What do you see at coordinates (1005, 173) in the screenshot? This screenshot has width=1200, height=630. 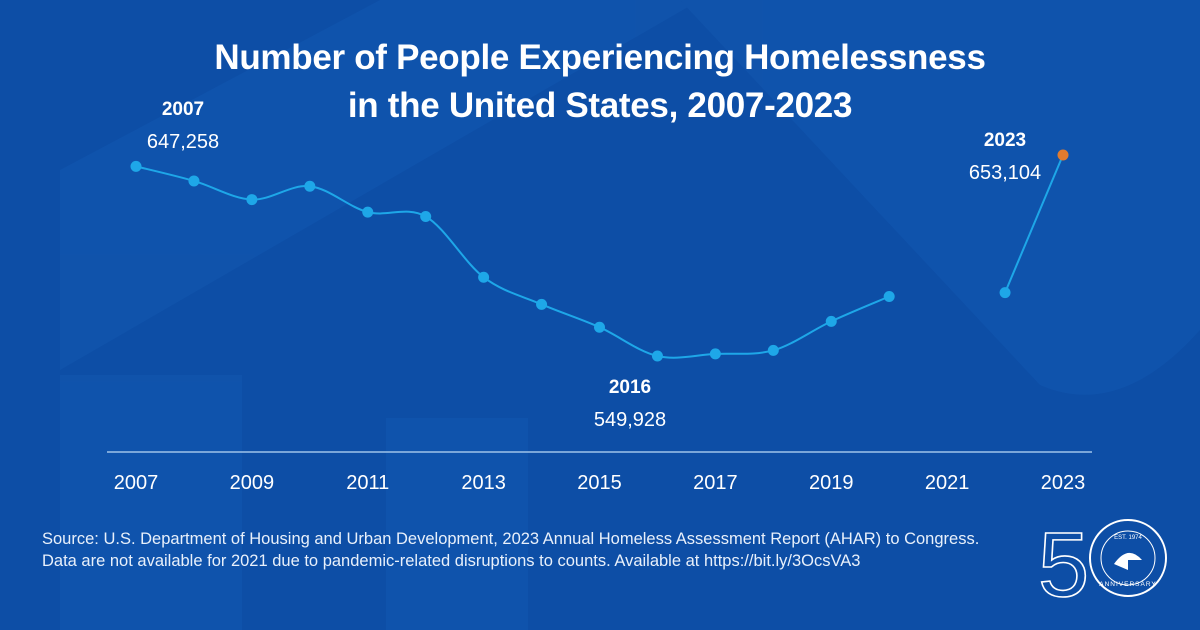 I see `annotation-value: 653,104` at bounding box center [1005, 173].